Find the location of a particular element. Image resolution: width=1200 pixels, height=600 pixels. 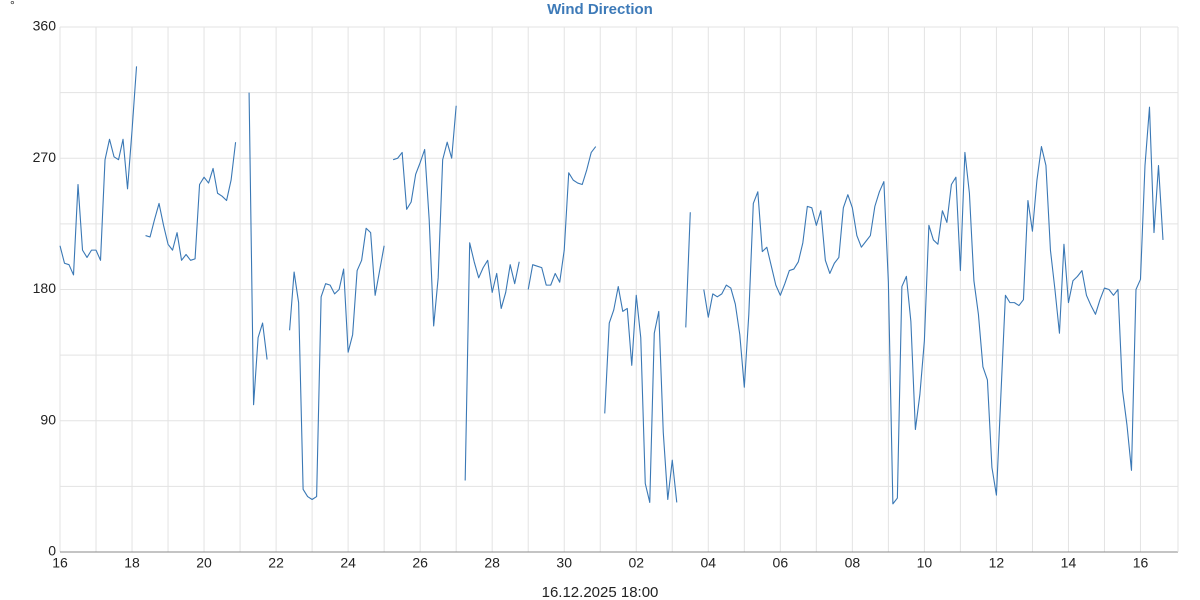

x-tick-label: 18 is located at coordinates (132, 563).